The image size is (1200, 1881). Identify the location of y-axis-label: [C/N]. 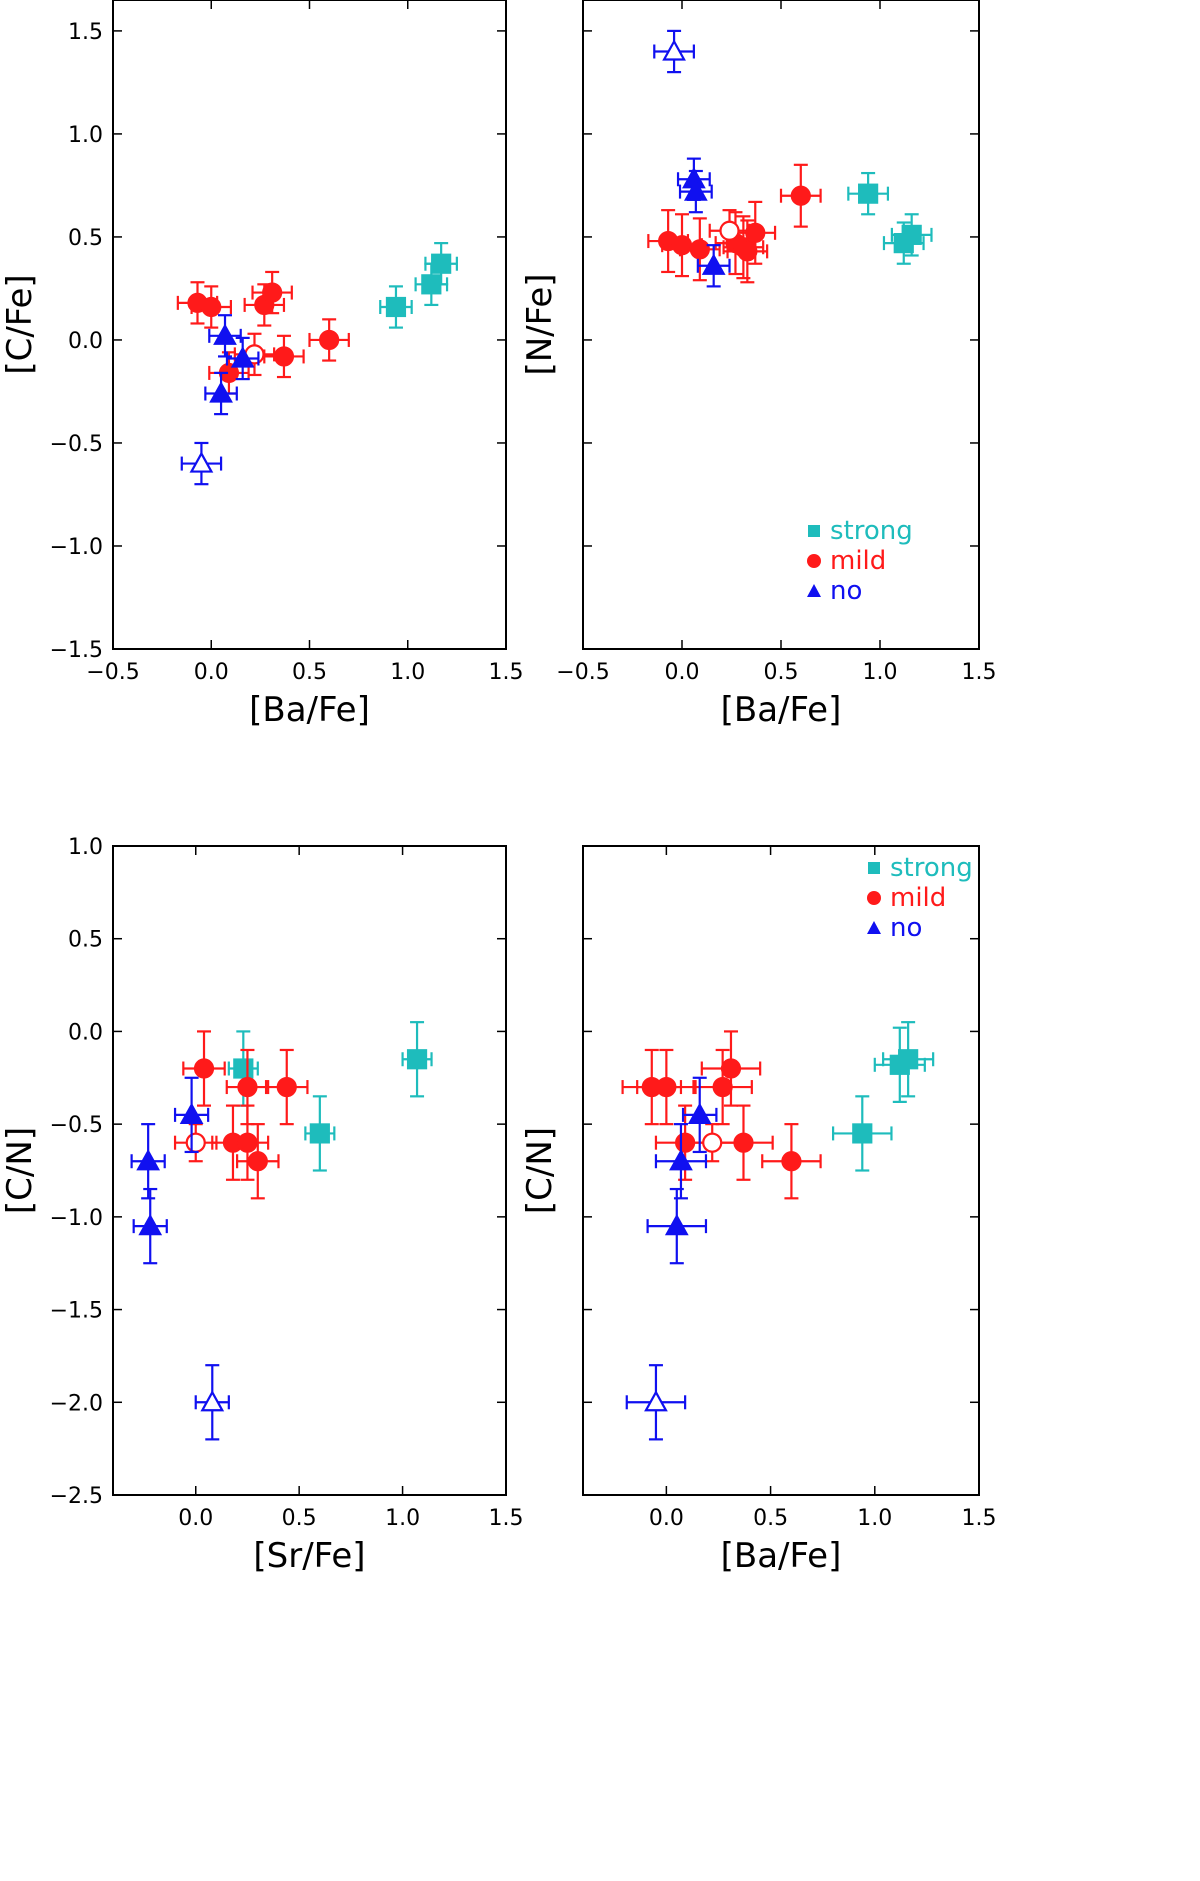
(540, 1170).